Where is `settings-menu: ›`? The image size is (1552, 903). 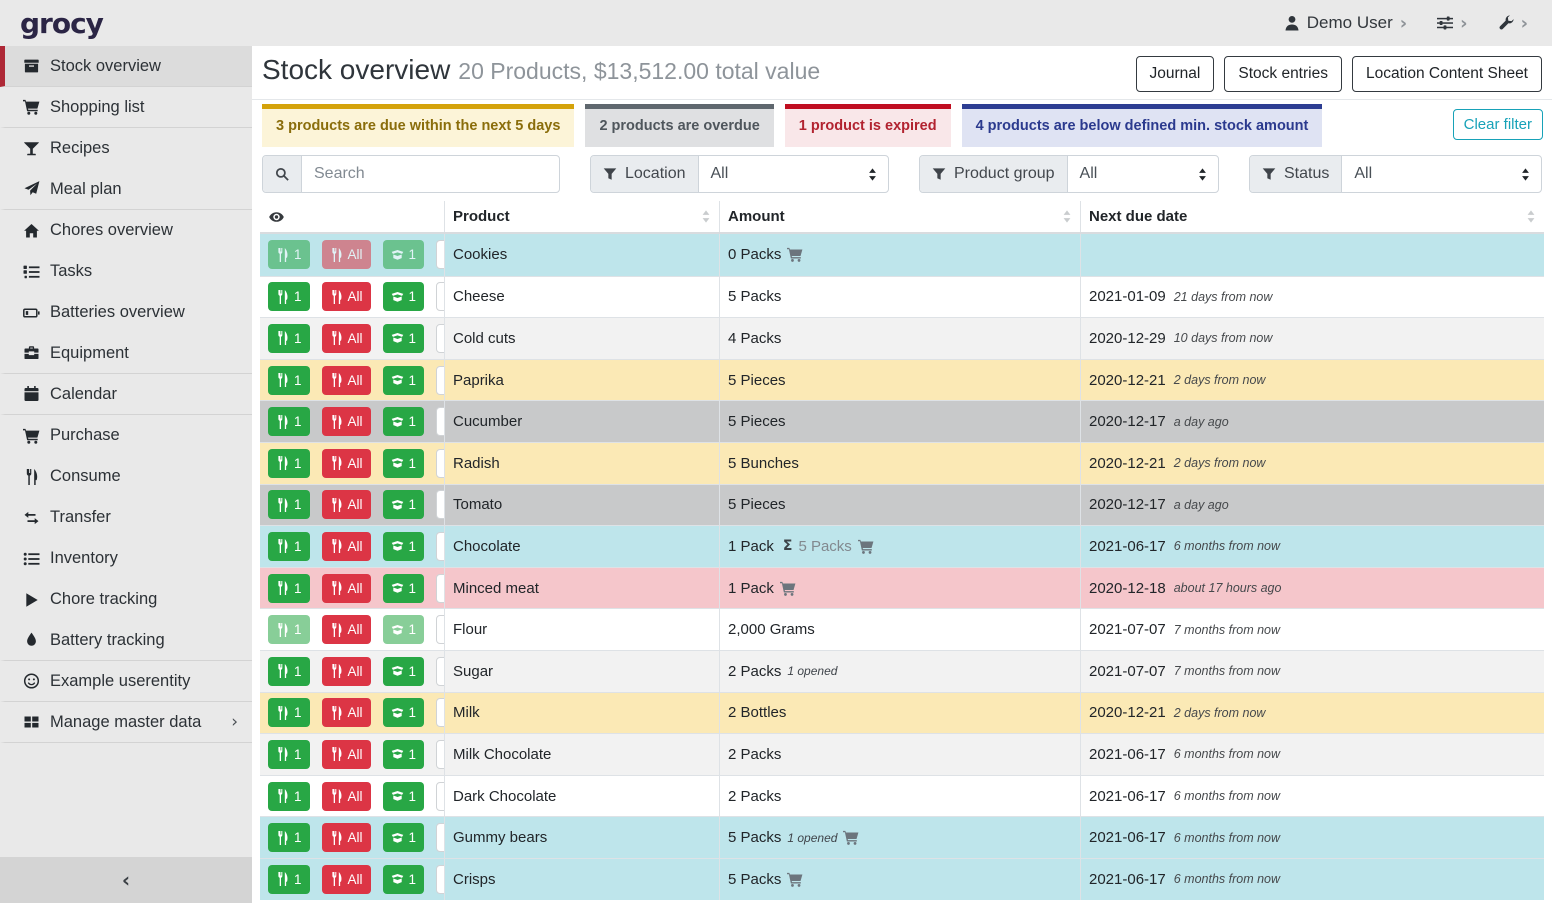 settings-menu: › is located at coordinates (1452, 23).